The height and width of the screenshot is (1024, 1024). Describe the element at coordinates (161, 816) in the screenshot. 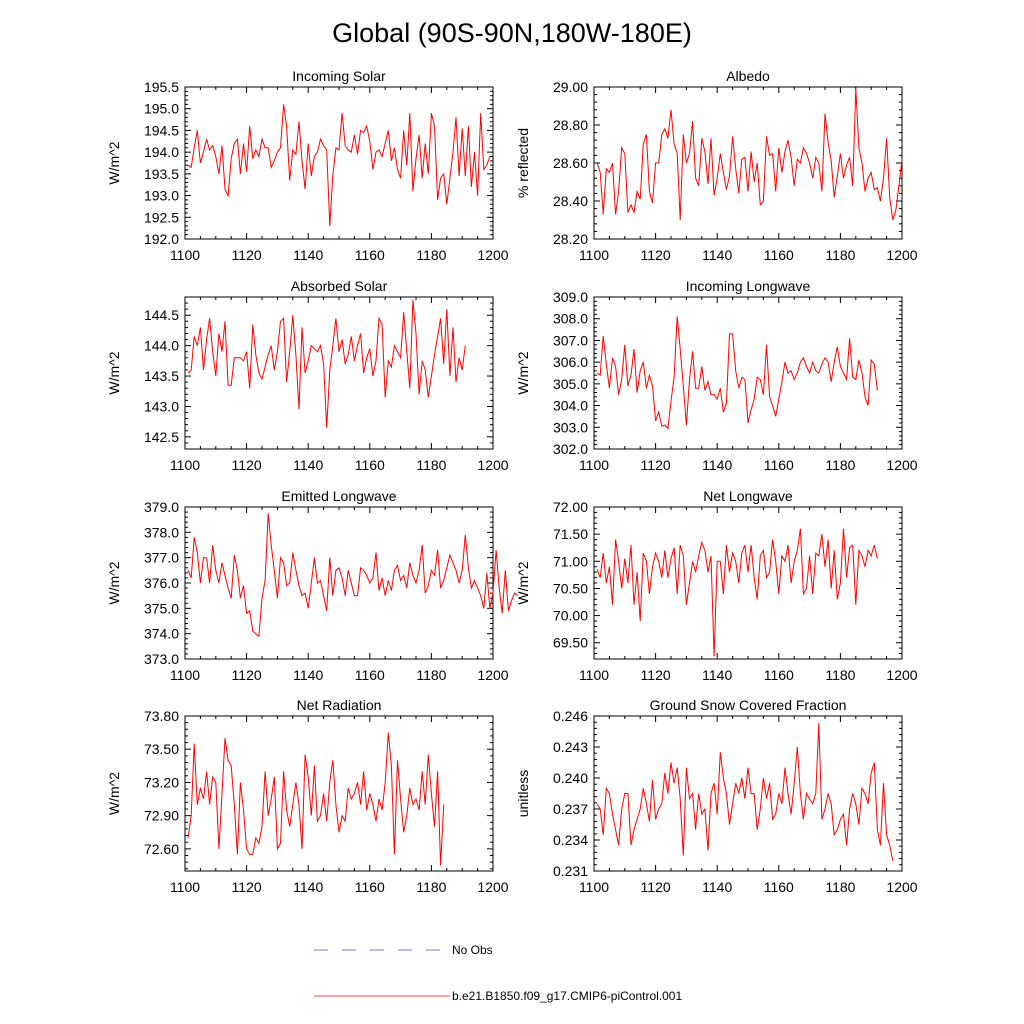

I see `y-tick-label: 72.90` at that location.